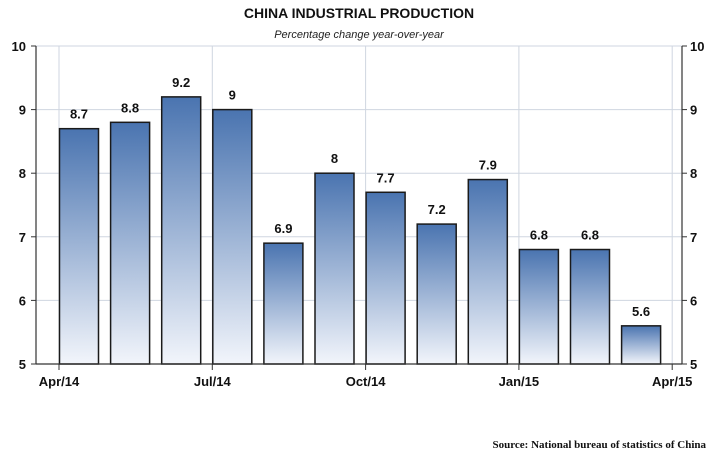 This screenshot has height=456, width=718. What do you see at coordinates (232, 95) in the screenshot?
I see `data-label: 9` at bounding box center [232, 95].